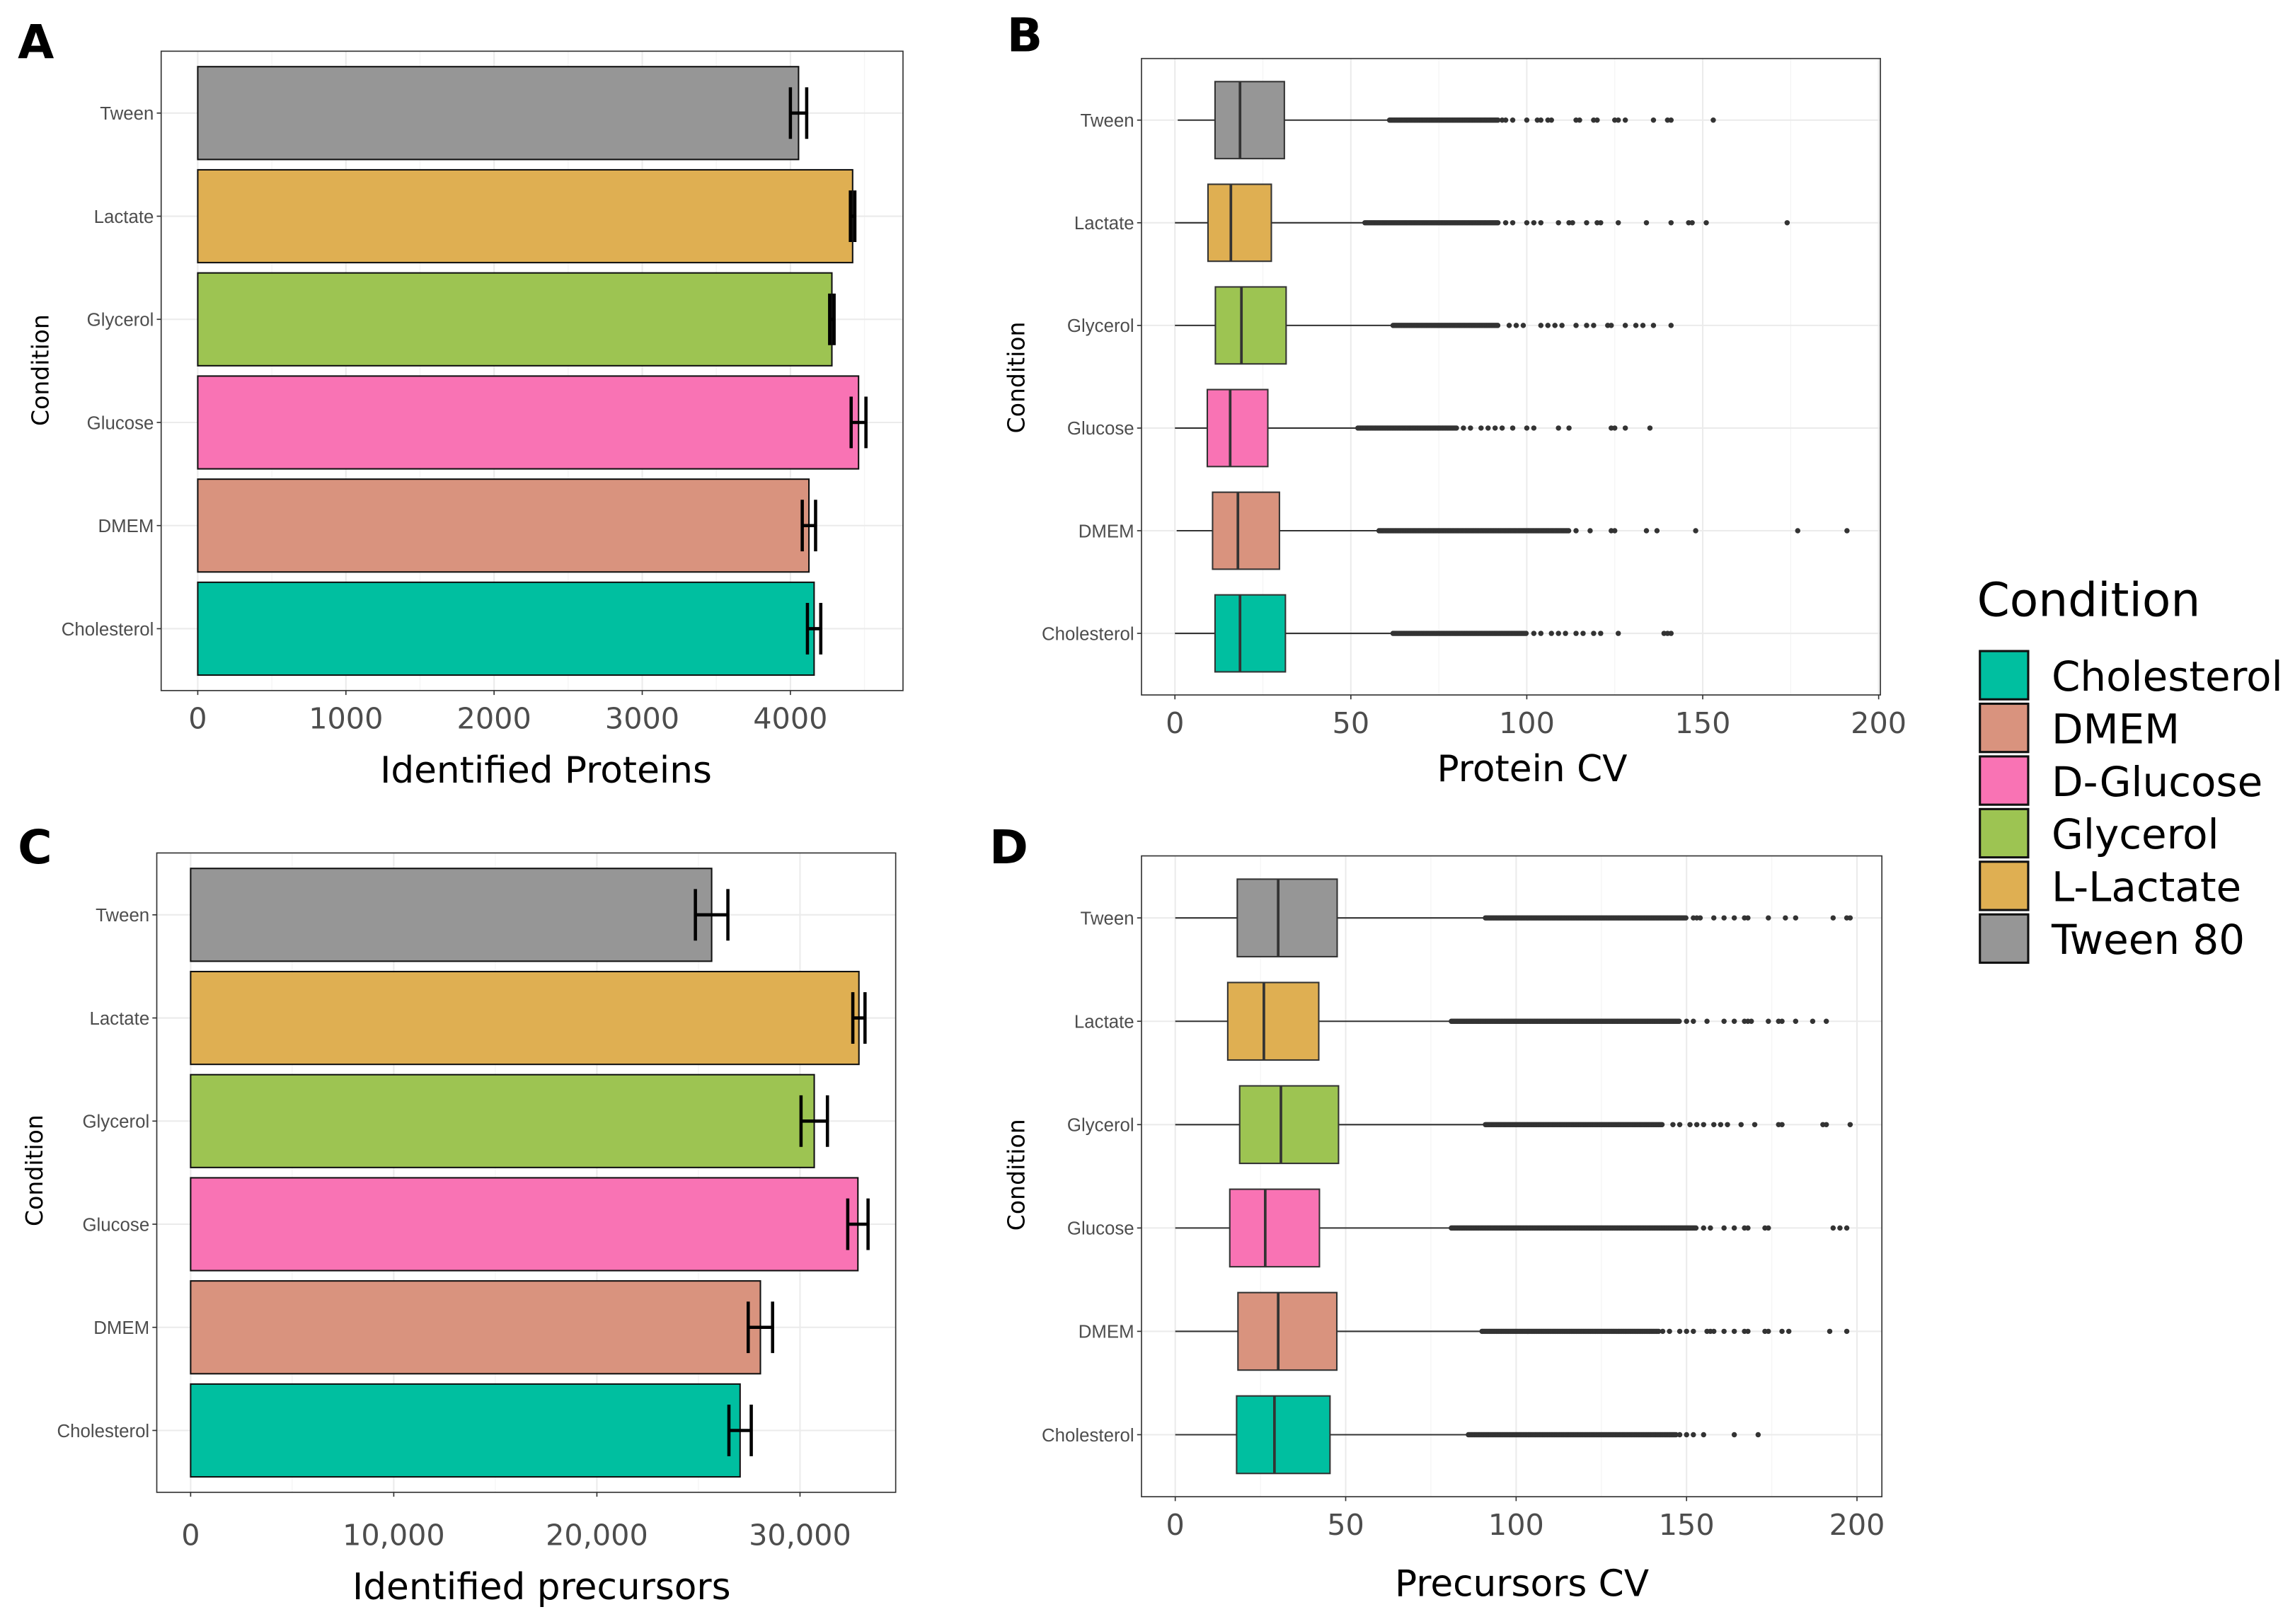  I want to click on y-tick-label: Cholesterol, so click(1088, 1436).